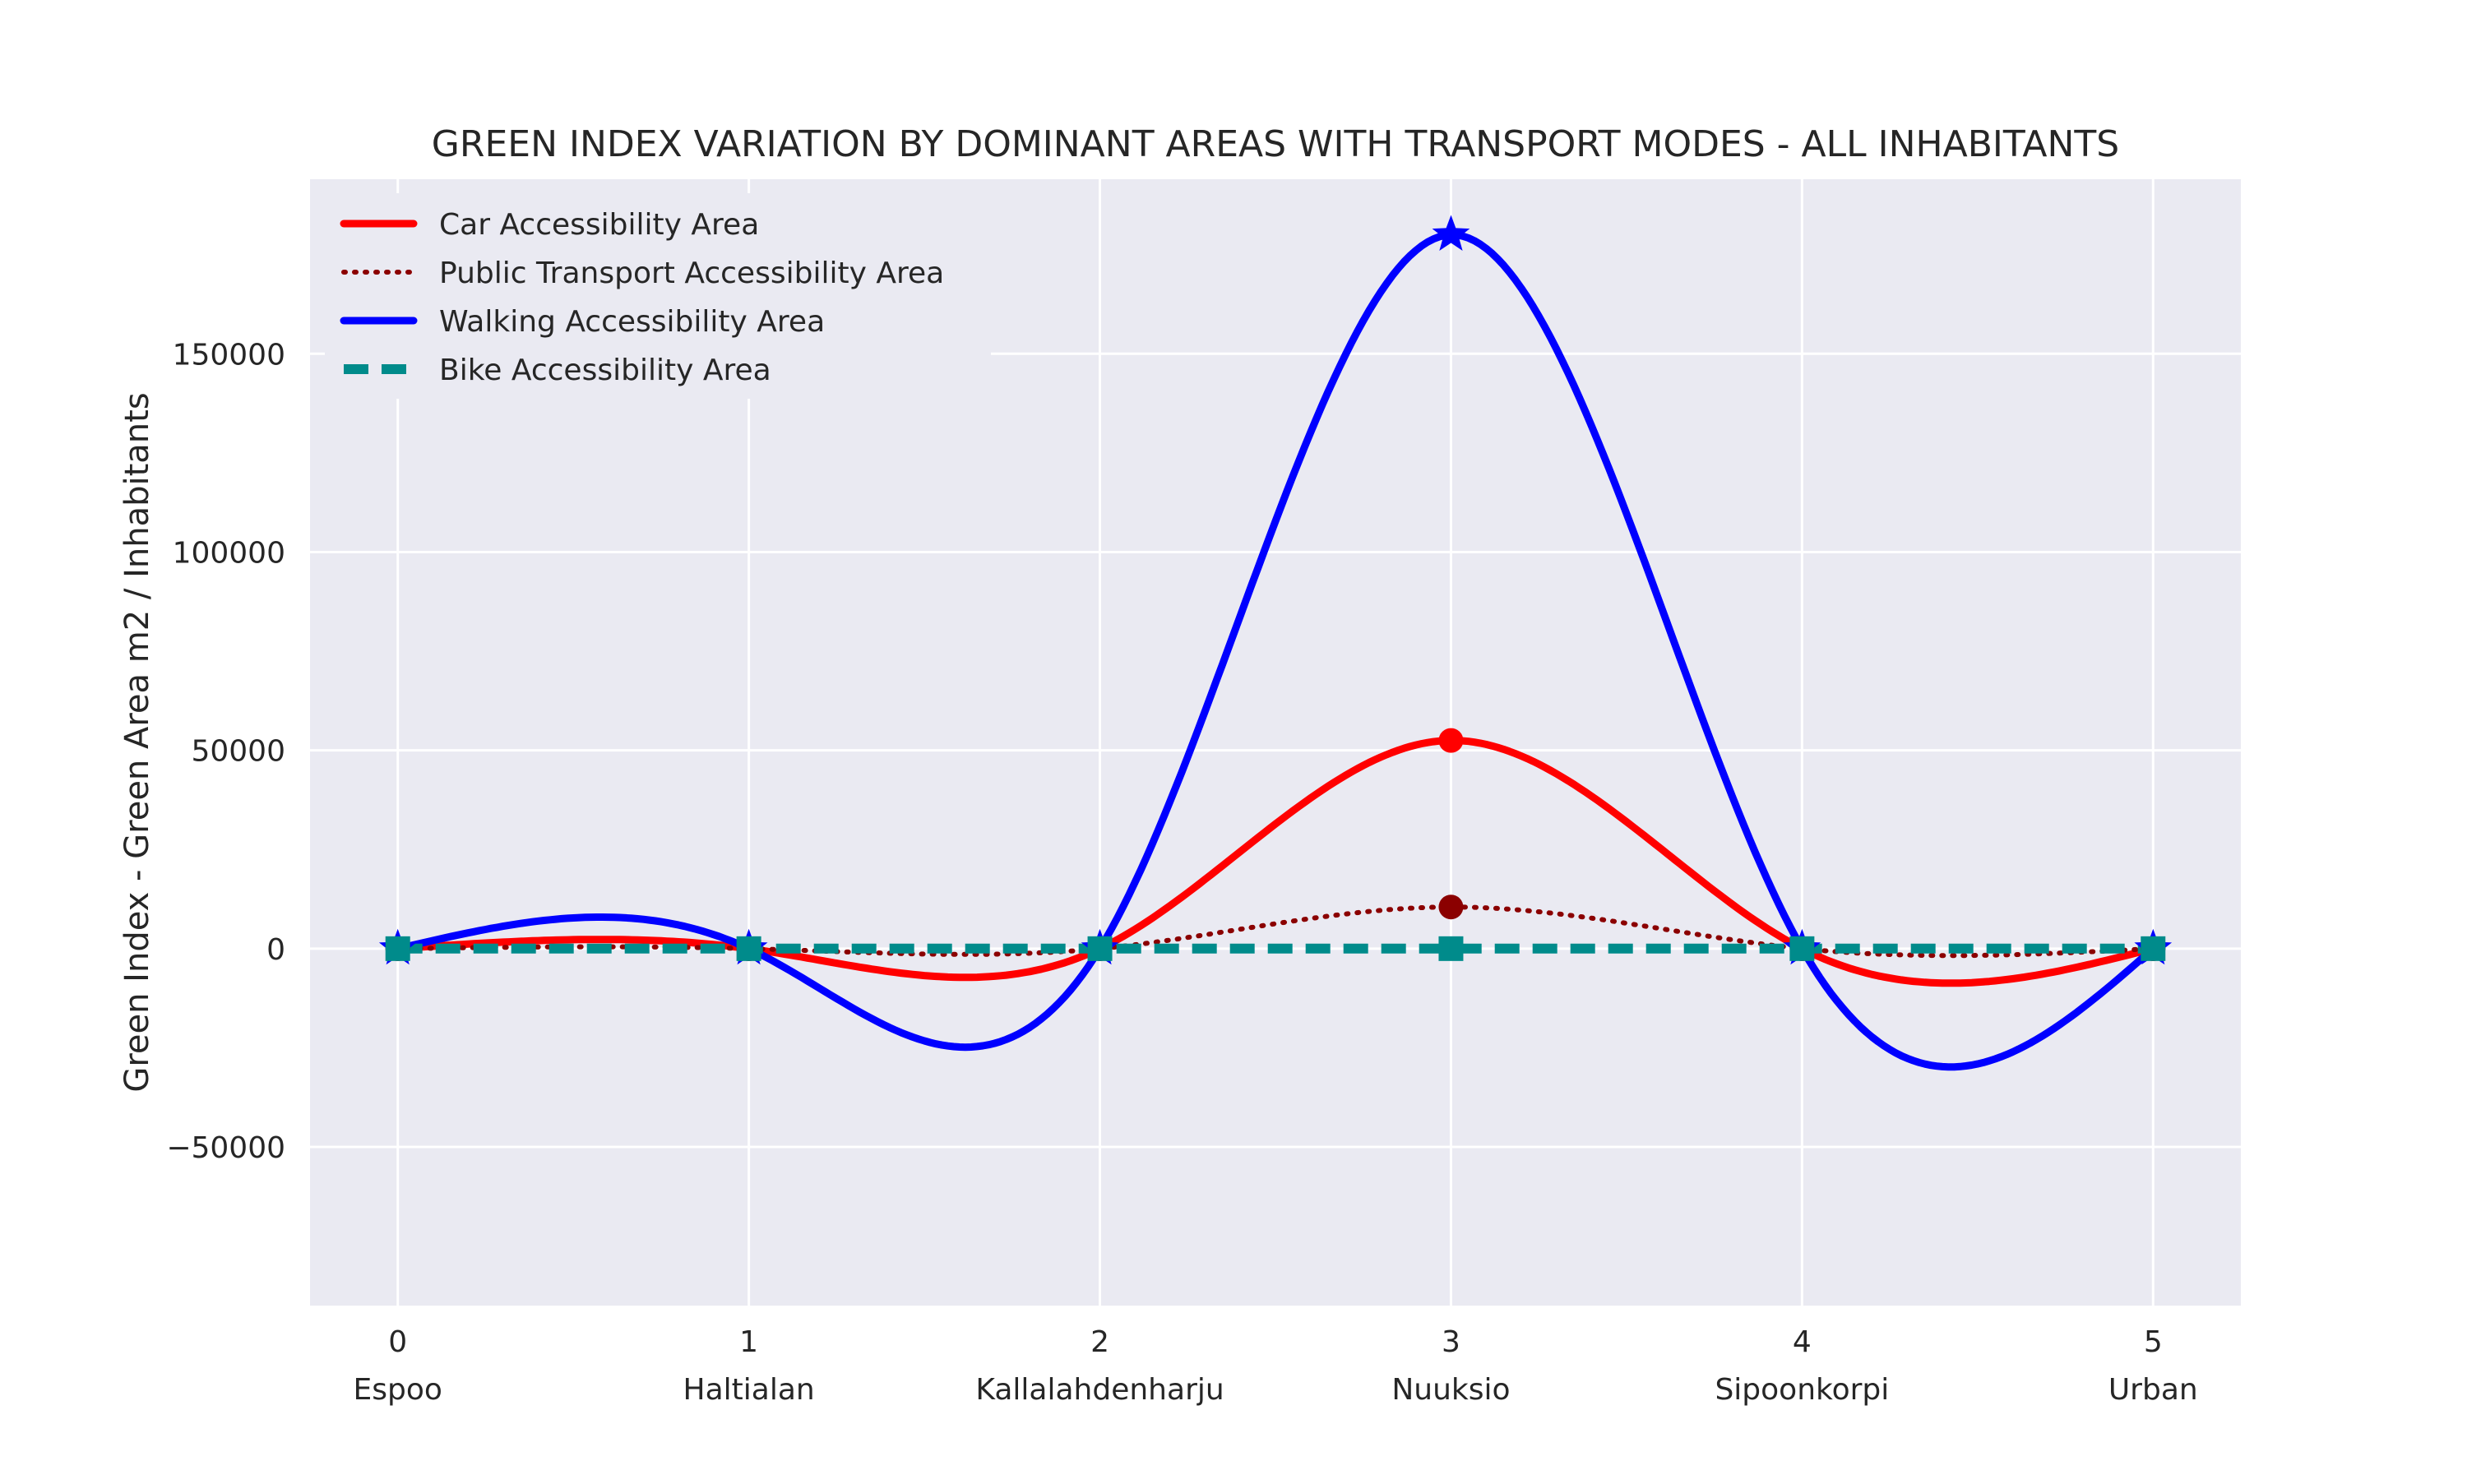  I want to click on x-category-label: Haltialan, so click(749, 1390).